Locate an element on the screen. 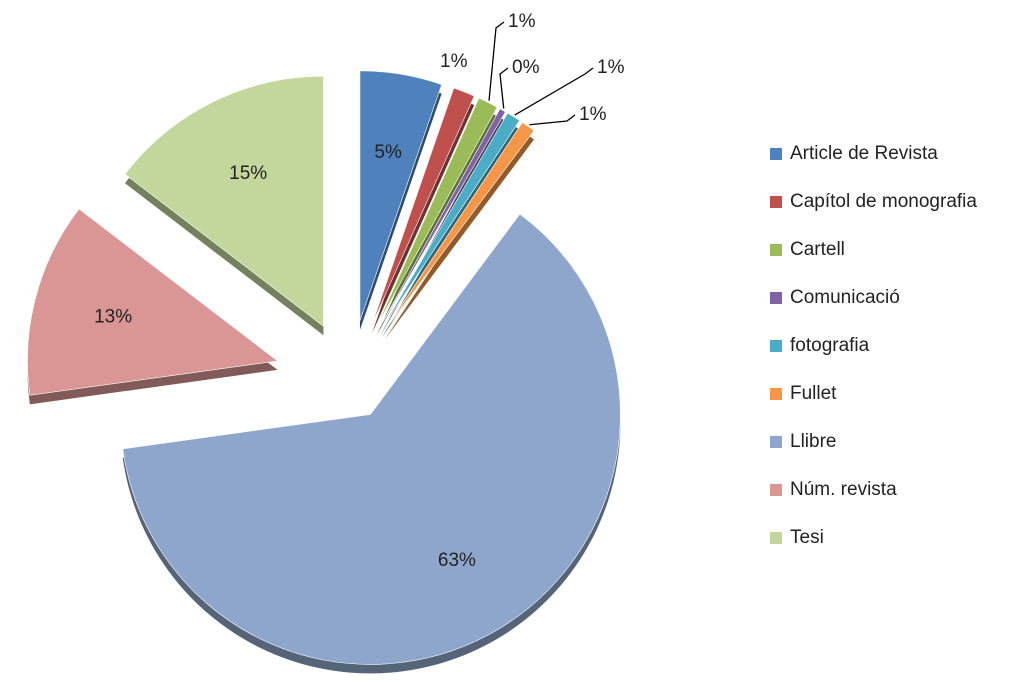 This screenshot has height=681, width=1032. legend-label: Fullet is located at coordinates (813, 393).